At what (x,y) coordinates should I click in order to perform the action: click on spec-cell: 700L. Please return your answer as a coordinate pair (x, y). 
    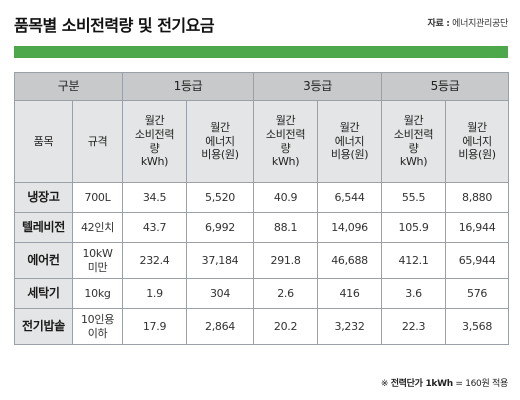
    Looking at the image, I should click on (97, 197).